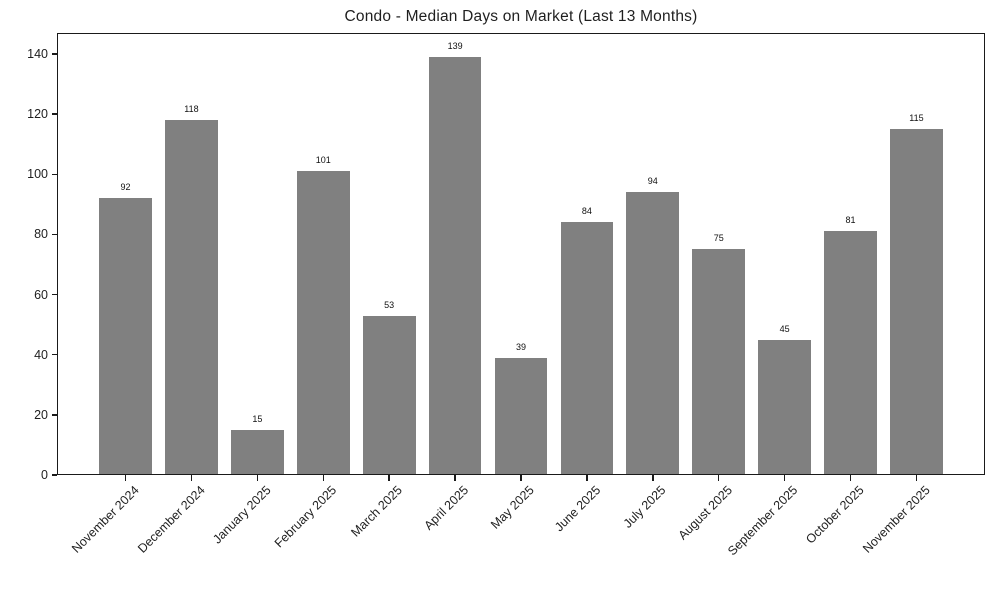 This screenshot has height=600, width=1000. I want to click on y-tick-label: 60, so click(41, 294).